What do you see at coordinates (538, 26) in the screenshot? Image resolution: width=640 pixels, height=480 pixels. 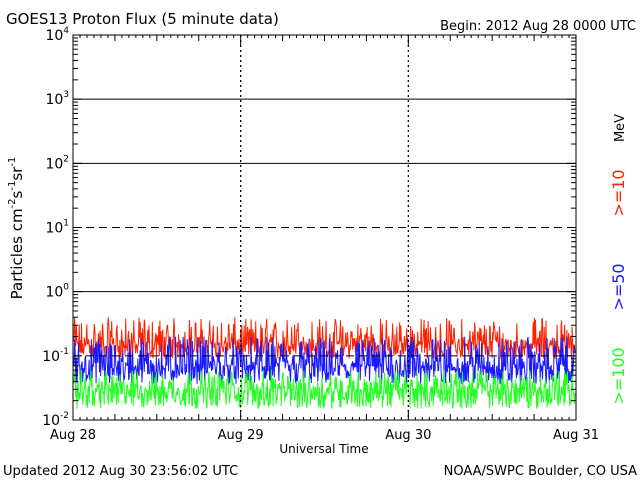 I see `begin-time: Begin: 2012 Aug 28 0000 UTC` at bounding box center [538, 26].